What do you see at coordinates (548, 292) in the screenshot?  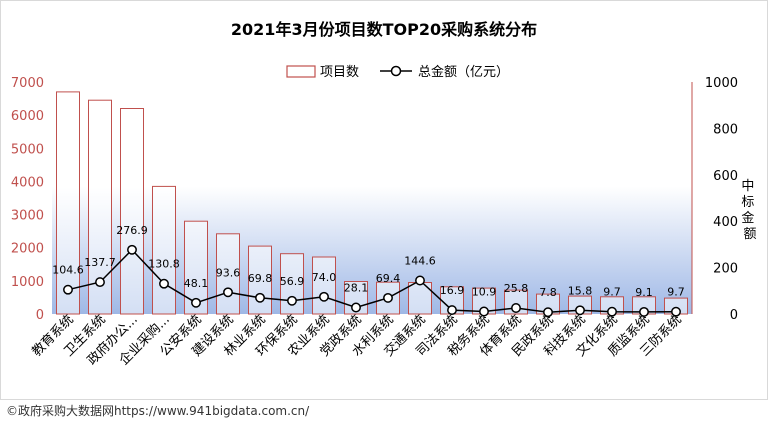 I see `line-data-label: 7.8` at bounding box center [548, 292].